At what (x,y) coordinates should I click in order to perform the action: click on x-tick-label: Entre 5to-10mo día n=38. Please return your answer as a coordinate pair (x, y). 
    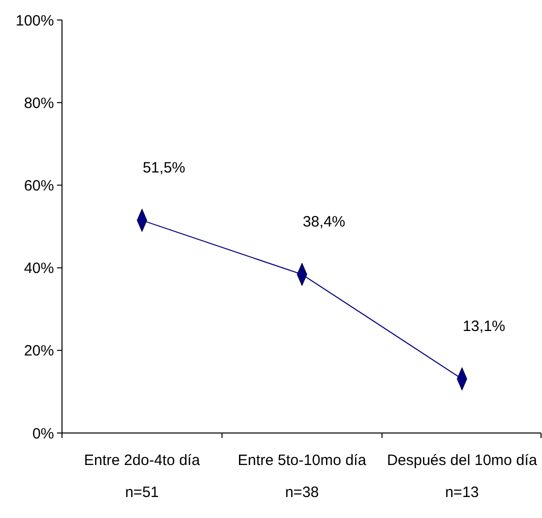
    Looking at the image, I should click on (302, 476).